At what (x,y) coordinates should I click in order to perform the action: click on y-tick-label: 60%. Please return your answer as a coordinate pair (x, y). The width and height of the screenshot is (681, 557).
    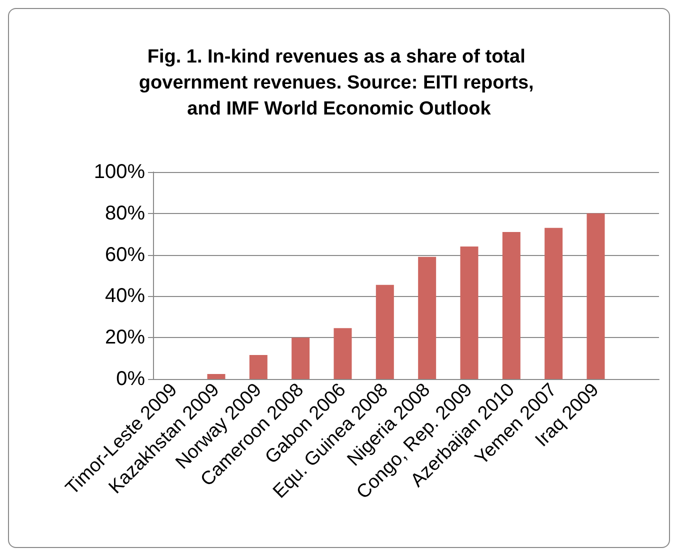
    Looking at the image, I should click on (125, 255).